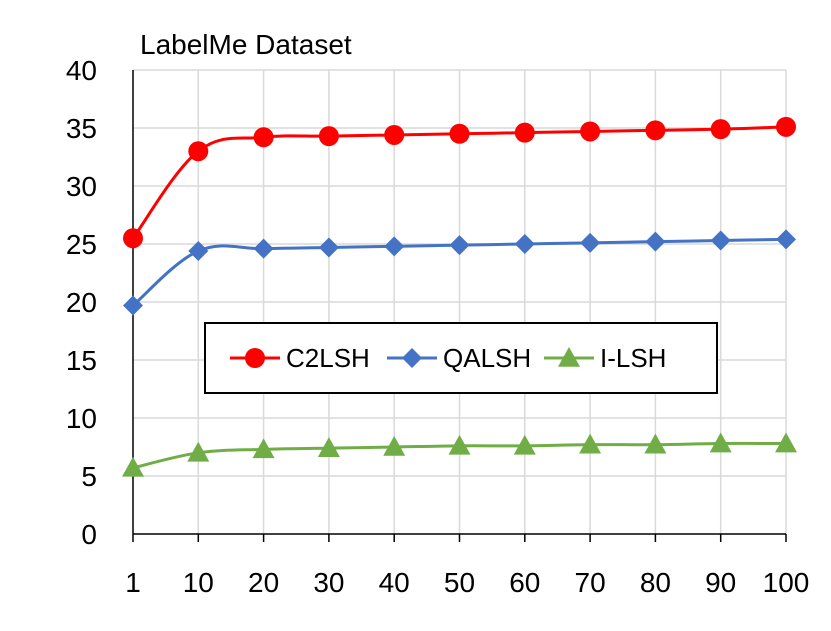  Describe the element at coordinates (89, 476) in the screenshot. I see `y-tick-label: 5` at that location.